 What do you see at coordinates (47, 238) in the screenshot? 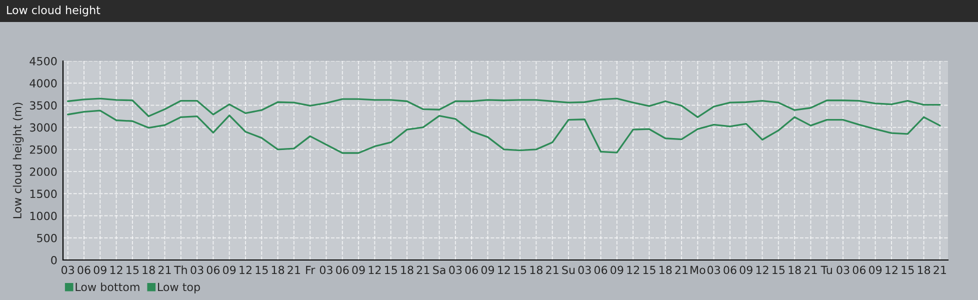
I see `y-tick-label: 500` at bounding box center [47, 238].